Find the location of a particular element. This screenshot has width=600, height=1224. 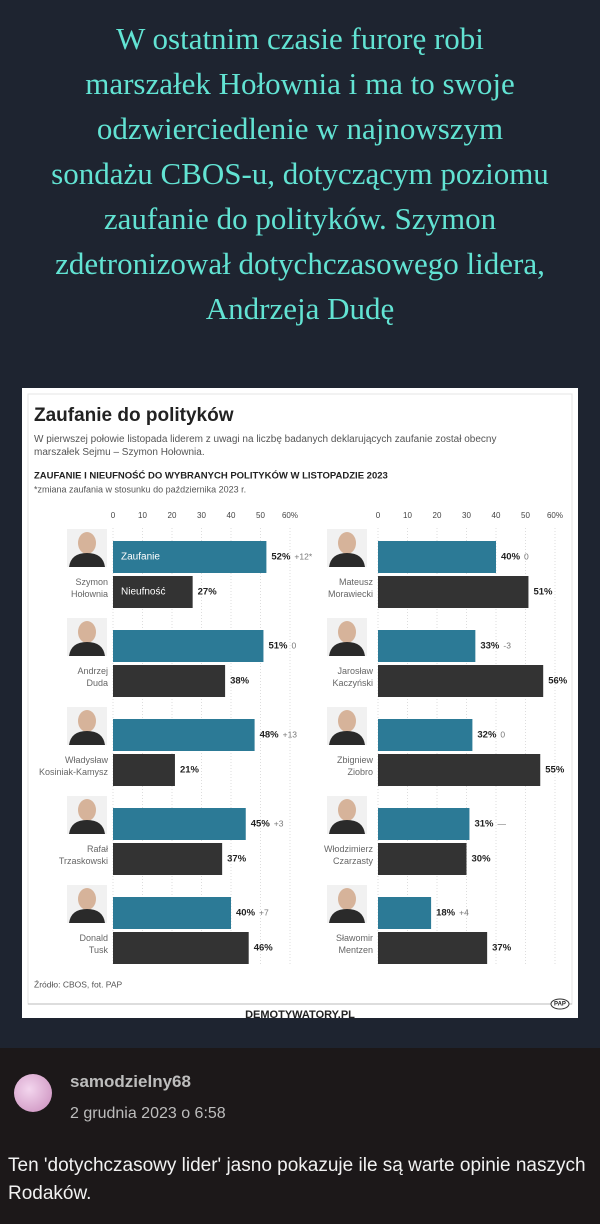

value-label: 48% is located at coordinates (270, 735).